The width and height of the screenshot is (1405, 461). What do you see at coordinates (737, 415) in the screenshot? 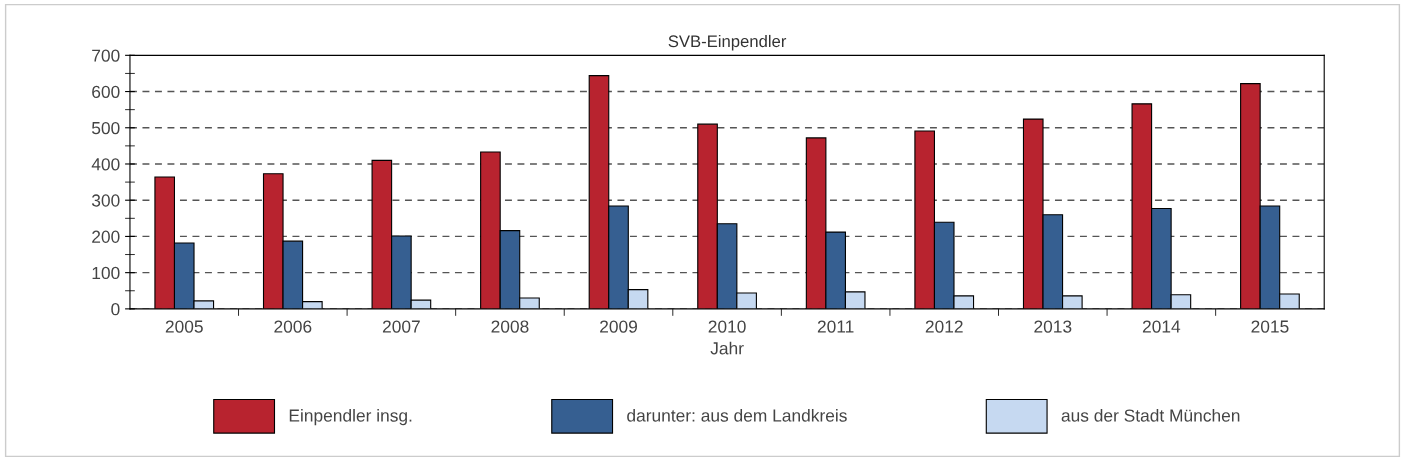
I see `legend-label: darunter: aus dem Landkreis` at bounding box center [737, 415].